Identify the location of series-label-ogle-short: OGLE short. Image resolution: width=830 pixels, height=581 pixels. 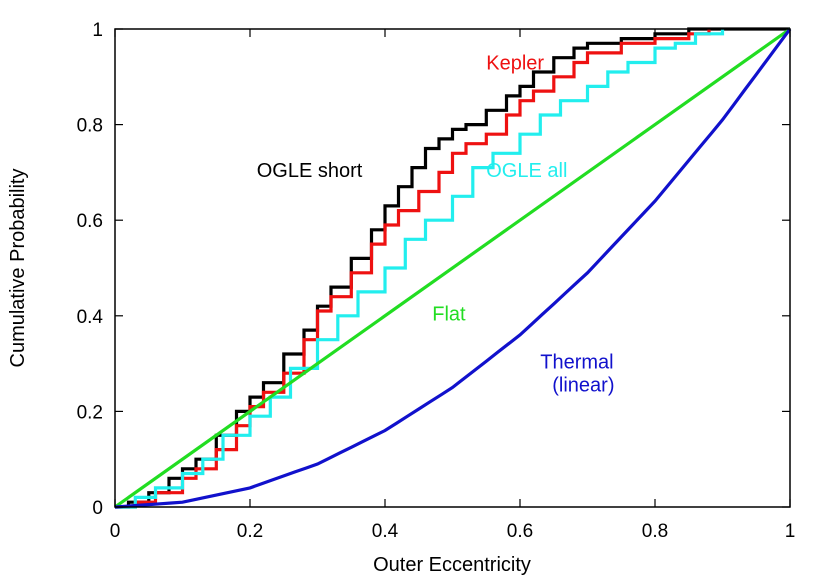
(310, 171).